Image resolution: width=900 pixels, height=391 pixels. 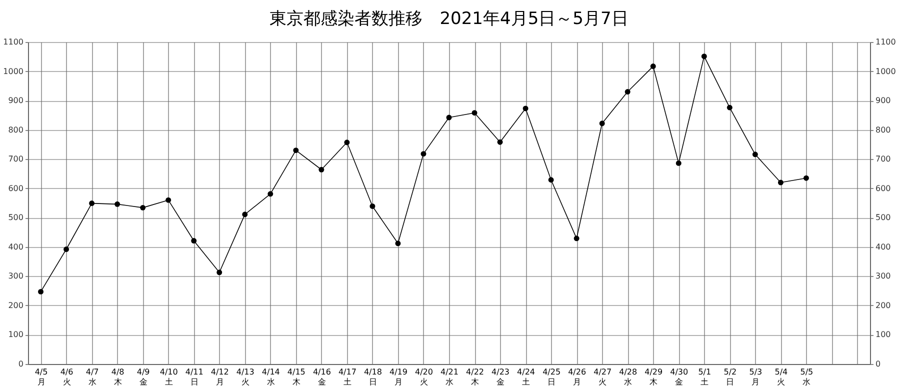 What do you see at coordinates (807, 377) in the screenshot?
I see `x-tick-label: 5/5 水` at bounding box center [807, 377].